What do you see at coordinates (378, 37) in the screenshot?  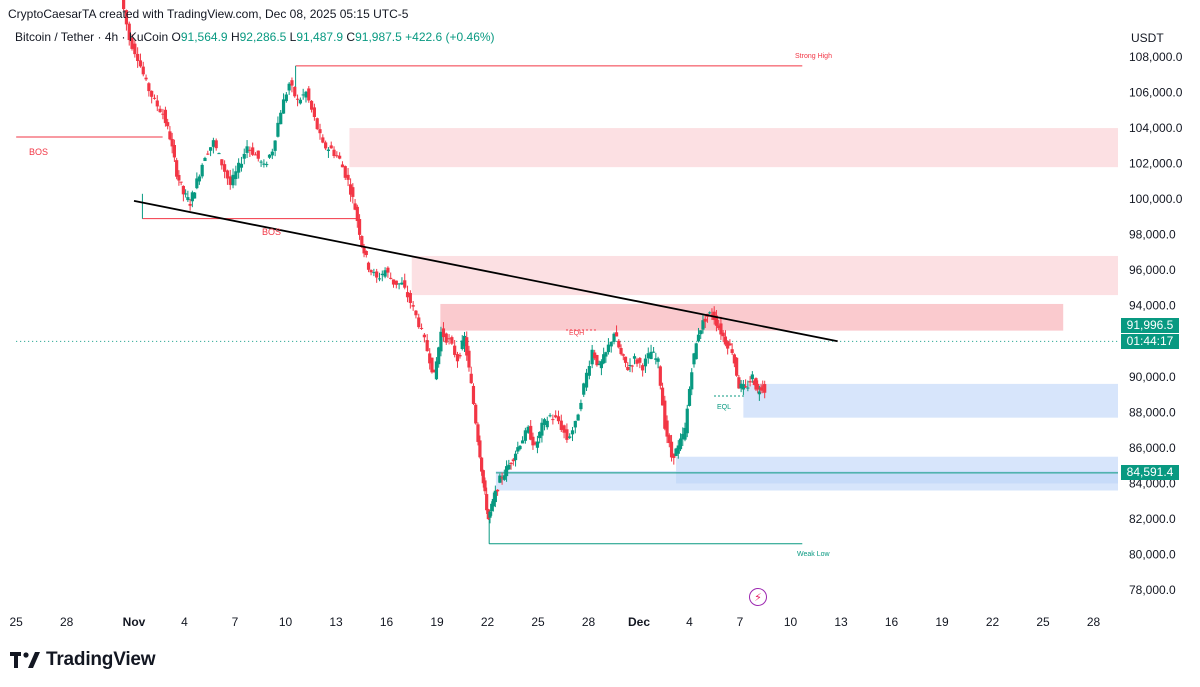 I see `close-value: 91,987.5` at bounding box center [378, 37].